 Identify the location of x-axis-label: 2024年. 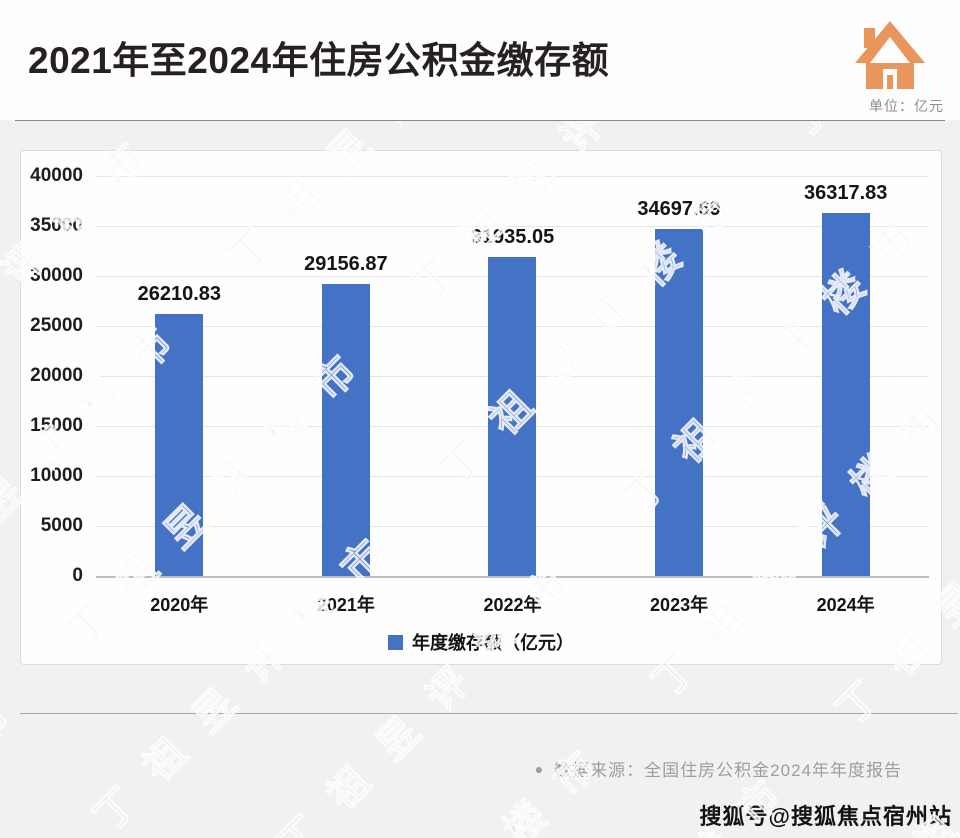
(845, 605).